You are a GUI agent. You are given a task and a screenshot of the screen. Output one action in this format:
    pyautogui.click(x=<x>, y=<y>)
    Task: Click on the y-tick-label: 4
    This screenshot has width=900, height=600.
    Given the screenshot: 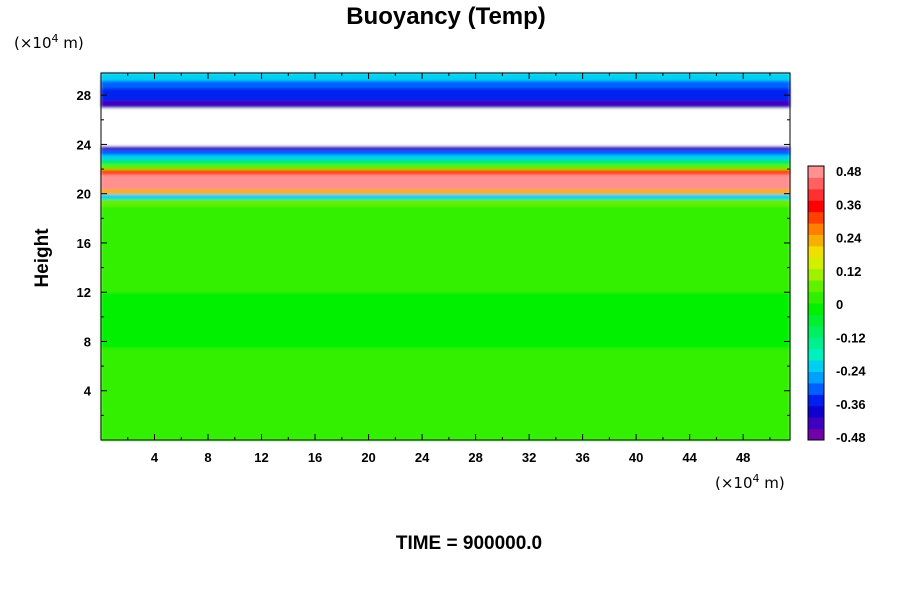 What is the action you would take?
    pyautogui.click(x=88, y=391)
    